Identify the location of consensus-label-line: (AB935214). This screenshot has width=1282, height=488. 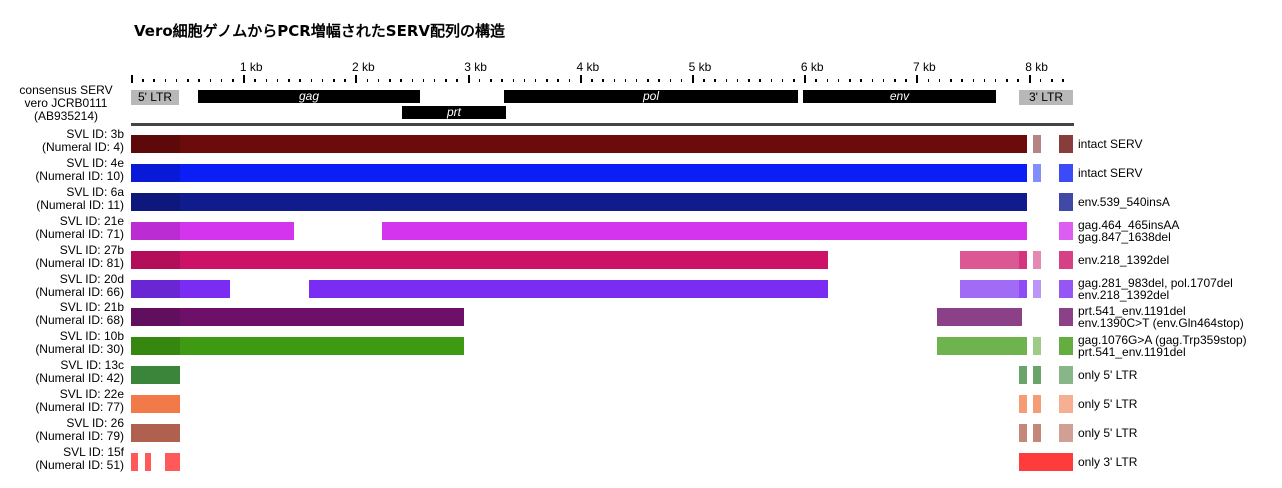
(66, 116).